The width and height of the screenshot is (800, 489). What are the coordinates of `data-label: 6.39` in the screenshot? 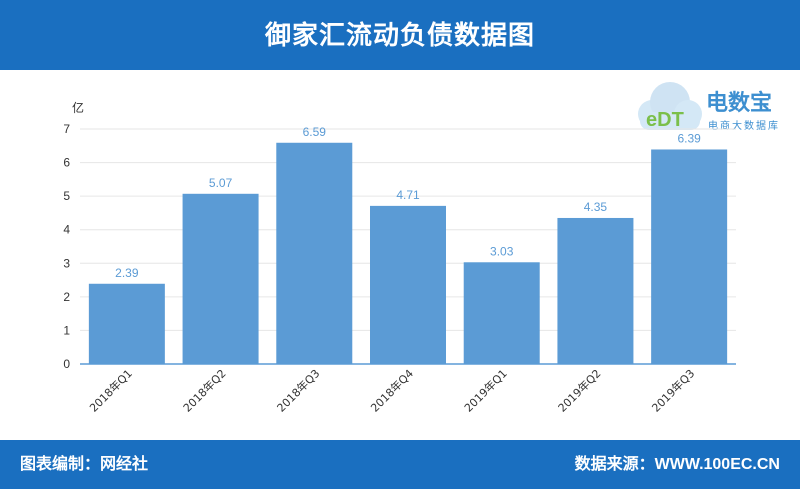 It's located at (689, 138).